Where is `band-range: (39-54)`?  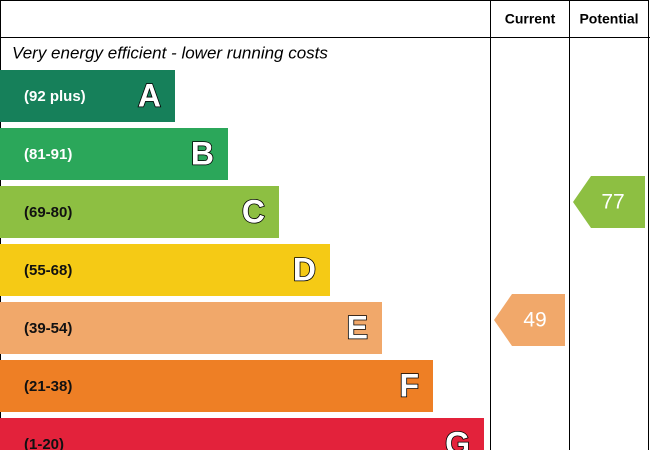
band-range: (39-54) is located at coordinates (48, 328).